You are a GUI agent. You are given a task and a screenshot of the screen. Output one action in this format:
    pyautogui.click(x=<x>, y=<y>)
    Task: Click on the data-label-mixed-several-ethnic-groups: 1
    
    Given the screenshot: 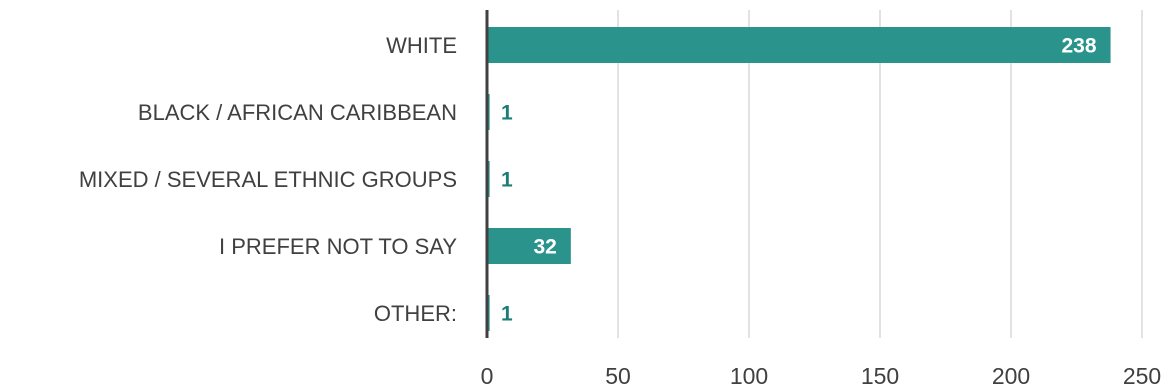 What is the action you would take?
    pyautogui.click(x=507, y=180)
    